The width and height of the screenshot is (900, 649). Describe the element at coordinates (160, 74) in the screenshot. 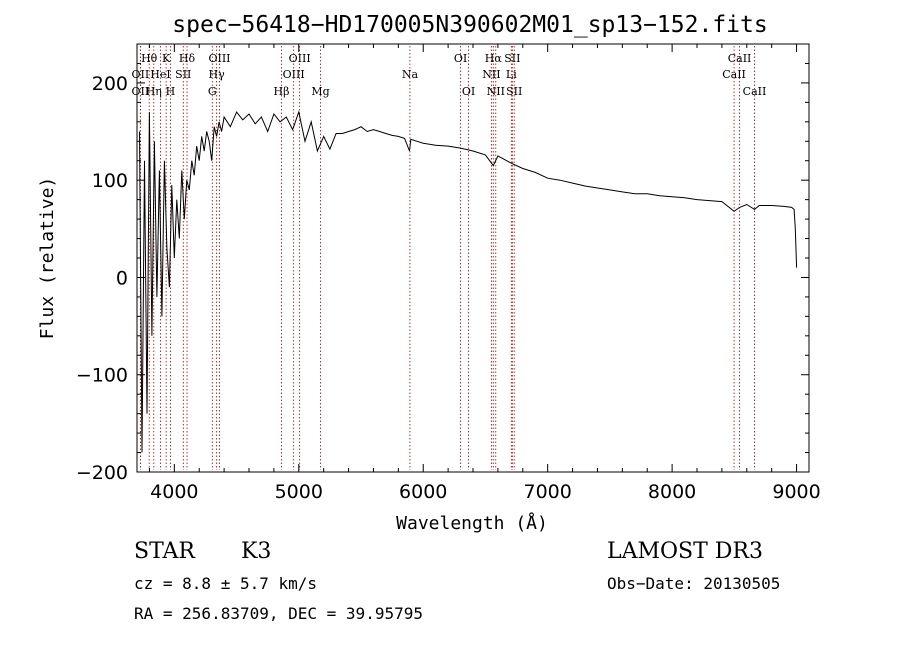

I see `line-label: HeI` at that location.